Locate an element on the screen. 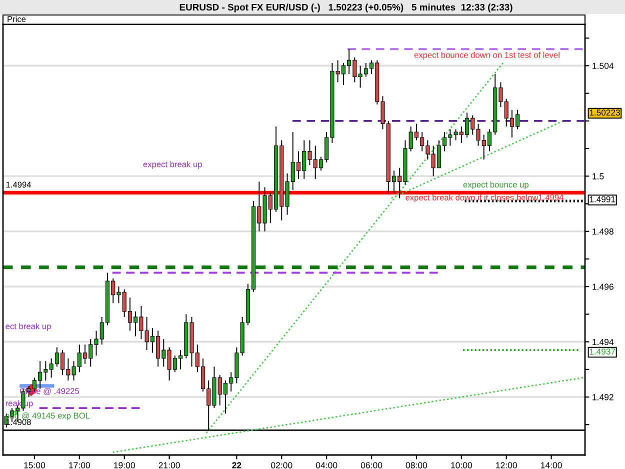 The image size is (625, 469). x-tick-label: 22 is located at coordinates (237, 465).